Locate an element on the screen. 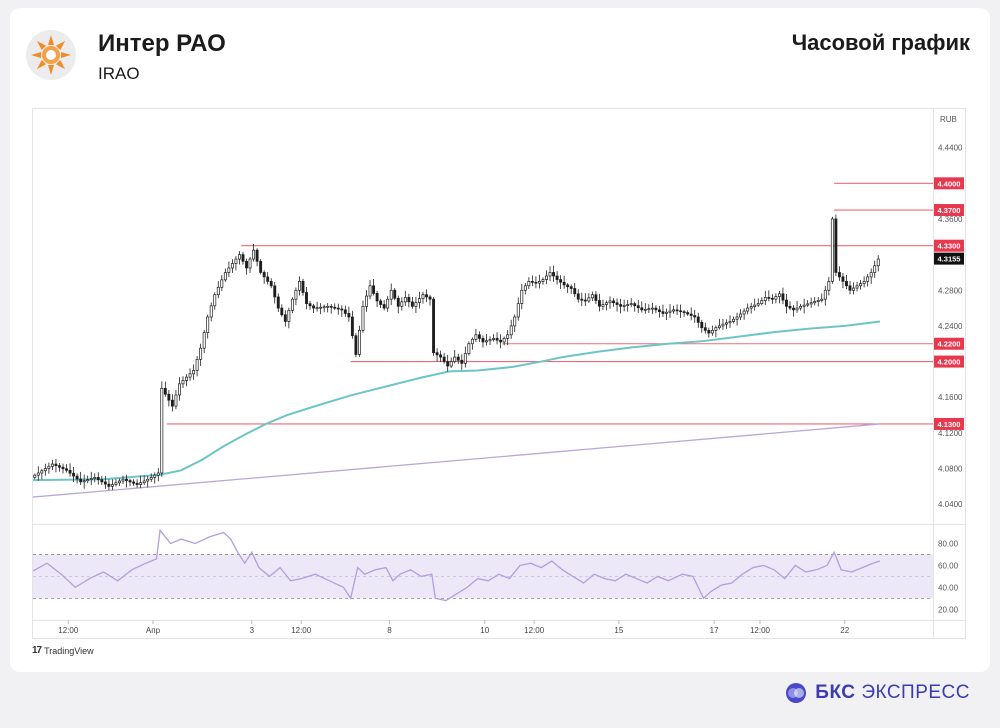 The width and height of the screenshot is (1000, 728). time-tick-label: 15 is located at coordinates (618, 630).